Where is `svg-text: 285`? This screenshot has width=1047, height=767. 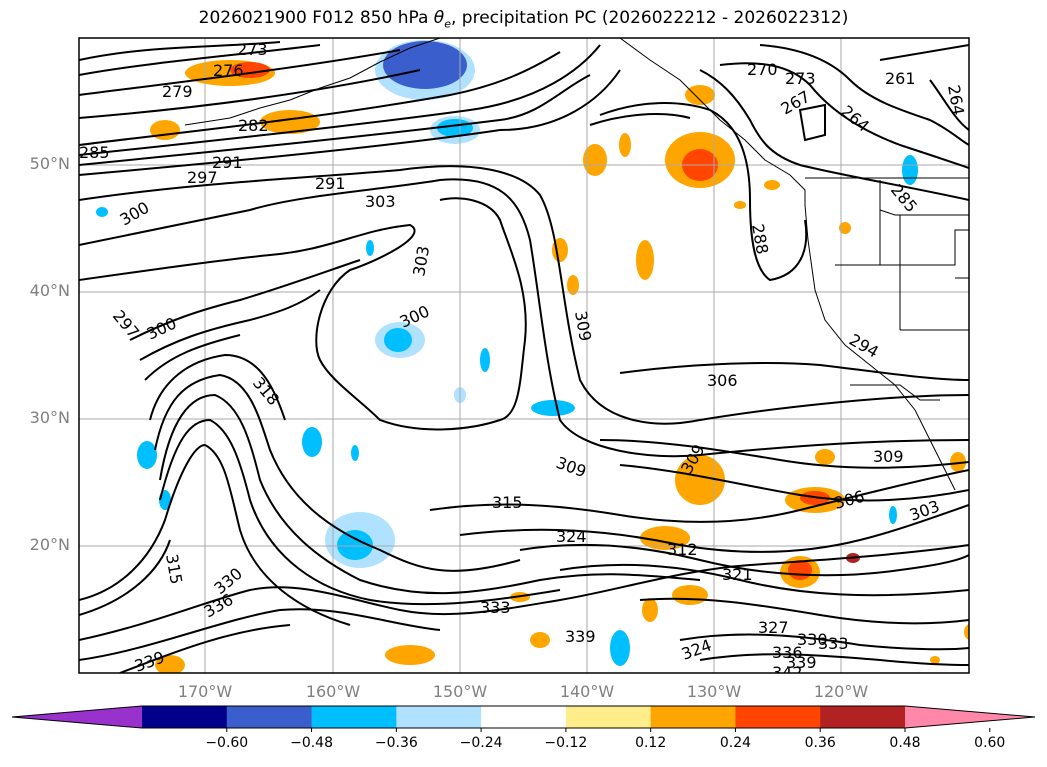 svg-text: 285 is located at coordinates (94, 152).